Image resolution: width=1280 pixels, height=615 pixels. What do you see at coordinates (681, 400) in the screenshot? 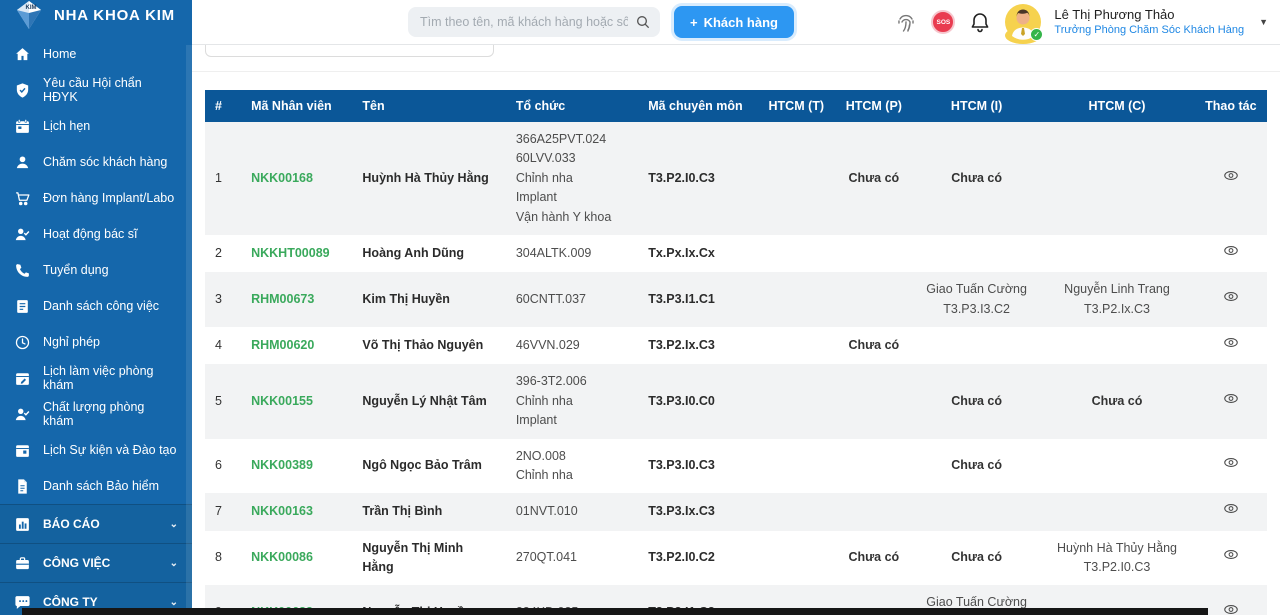
I see `specialty-code: T3.P3.I0.C0` at bounding box center [681, 400].